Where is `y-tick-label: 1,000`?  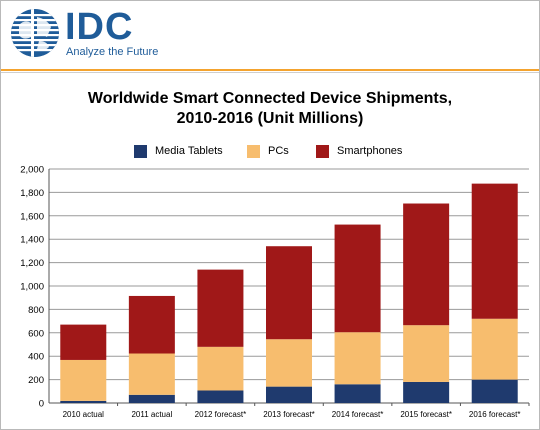
y-tick-label: 1,000 is located at coordinates (32, 287).